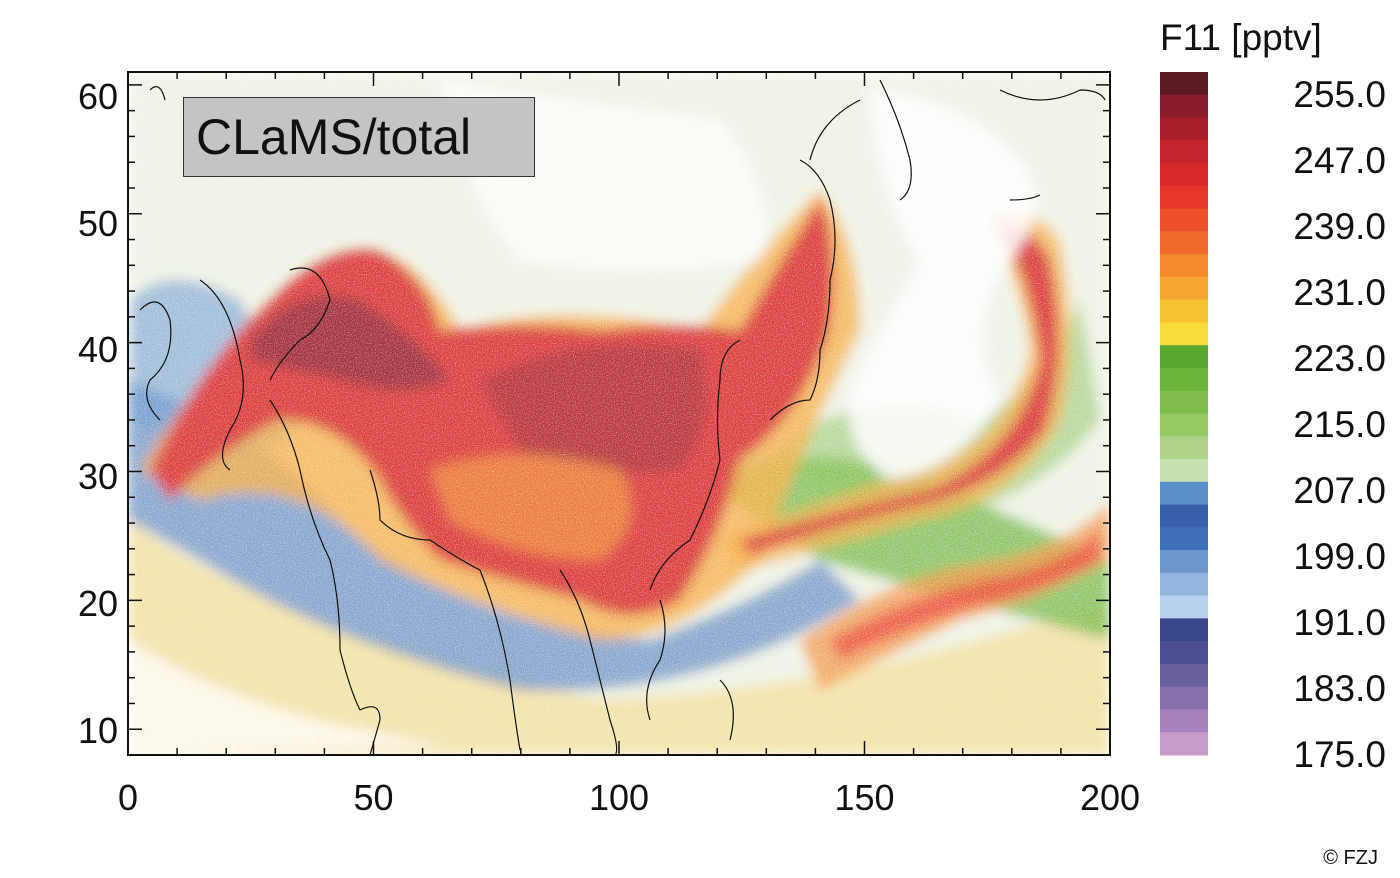 Image resolution: width=1400 pixels, height=878 pixels. Describe the element at coordinates (98, 413) in the screenshot. I see `y-axis: 10 20 30 40 50 60` at that location.